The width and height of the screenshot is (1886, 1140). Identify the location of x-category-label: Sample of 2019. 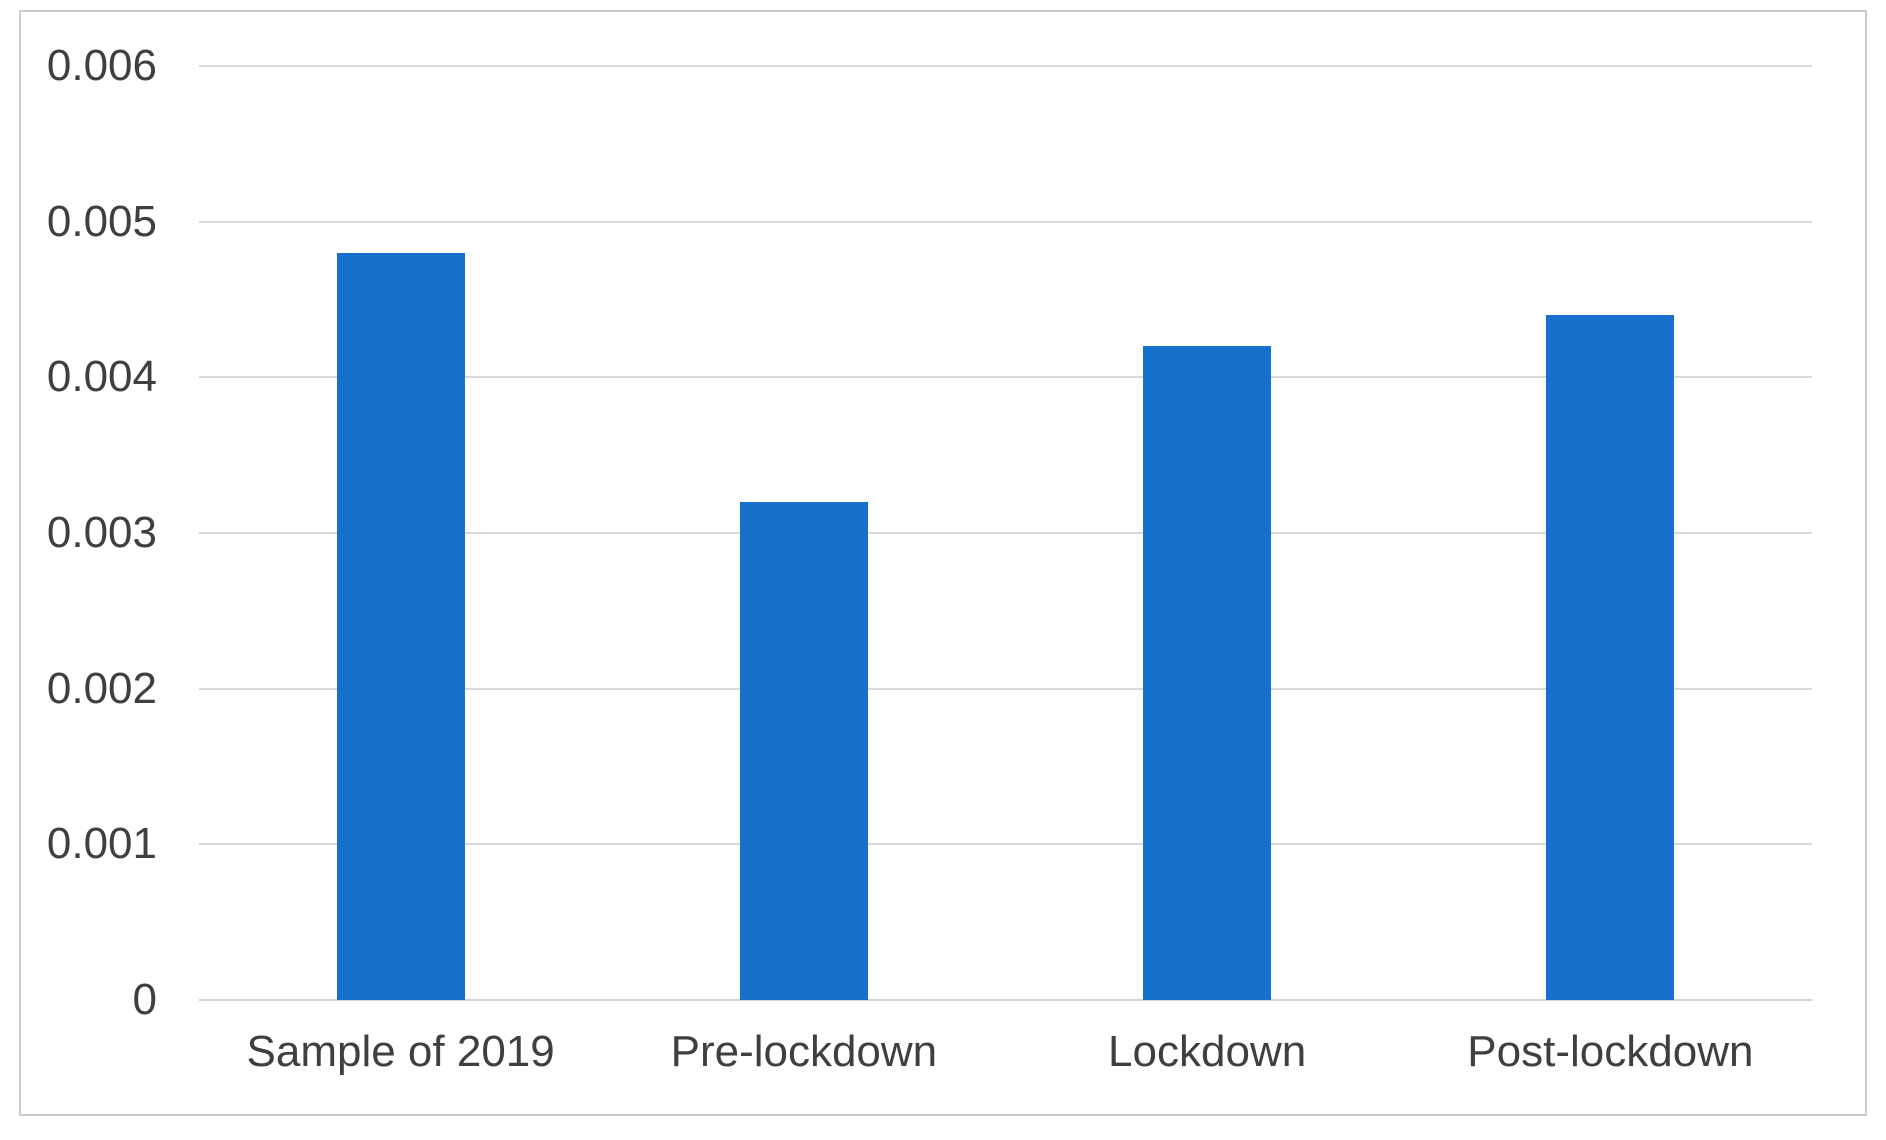
(400, 1051).